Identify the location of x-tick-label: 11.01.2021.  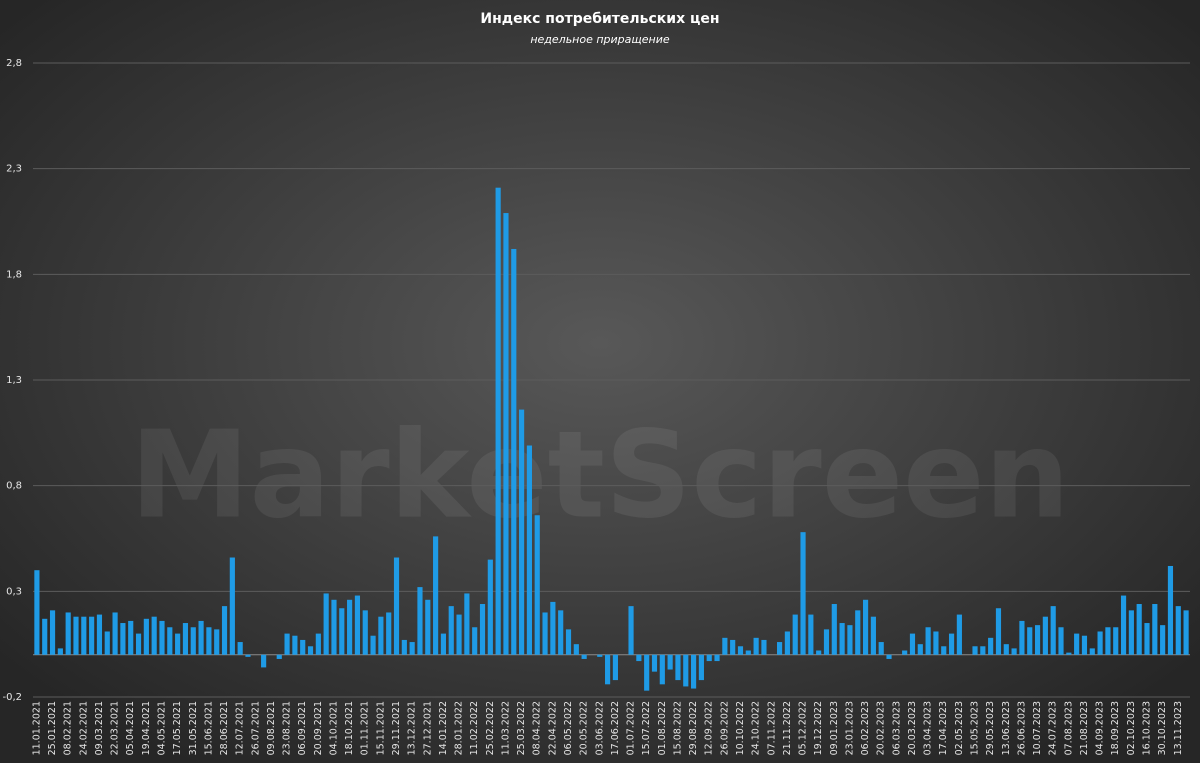
(36, 728).